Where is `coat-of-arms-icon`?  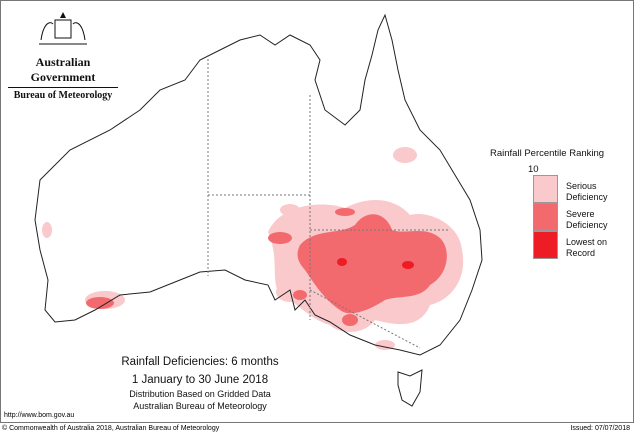 coat-of-arms-icon is located at coordinates (63, 28).